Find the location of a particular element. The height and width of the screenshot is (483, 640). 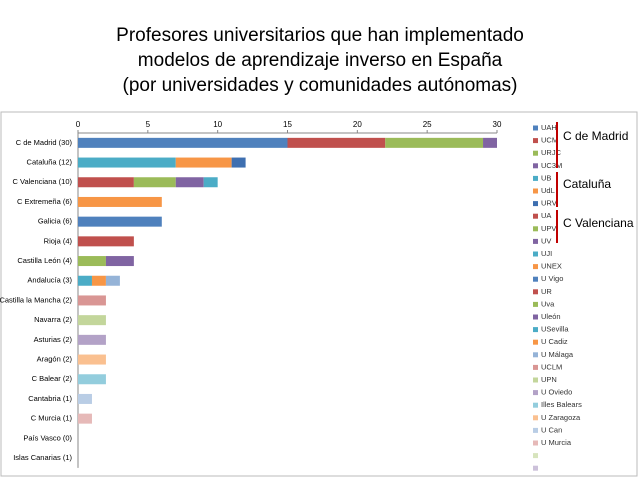

legend-label: U Murcia is located at coordinates (556, 442).